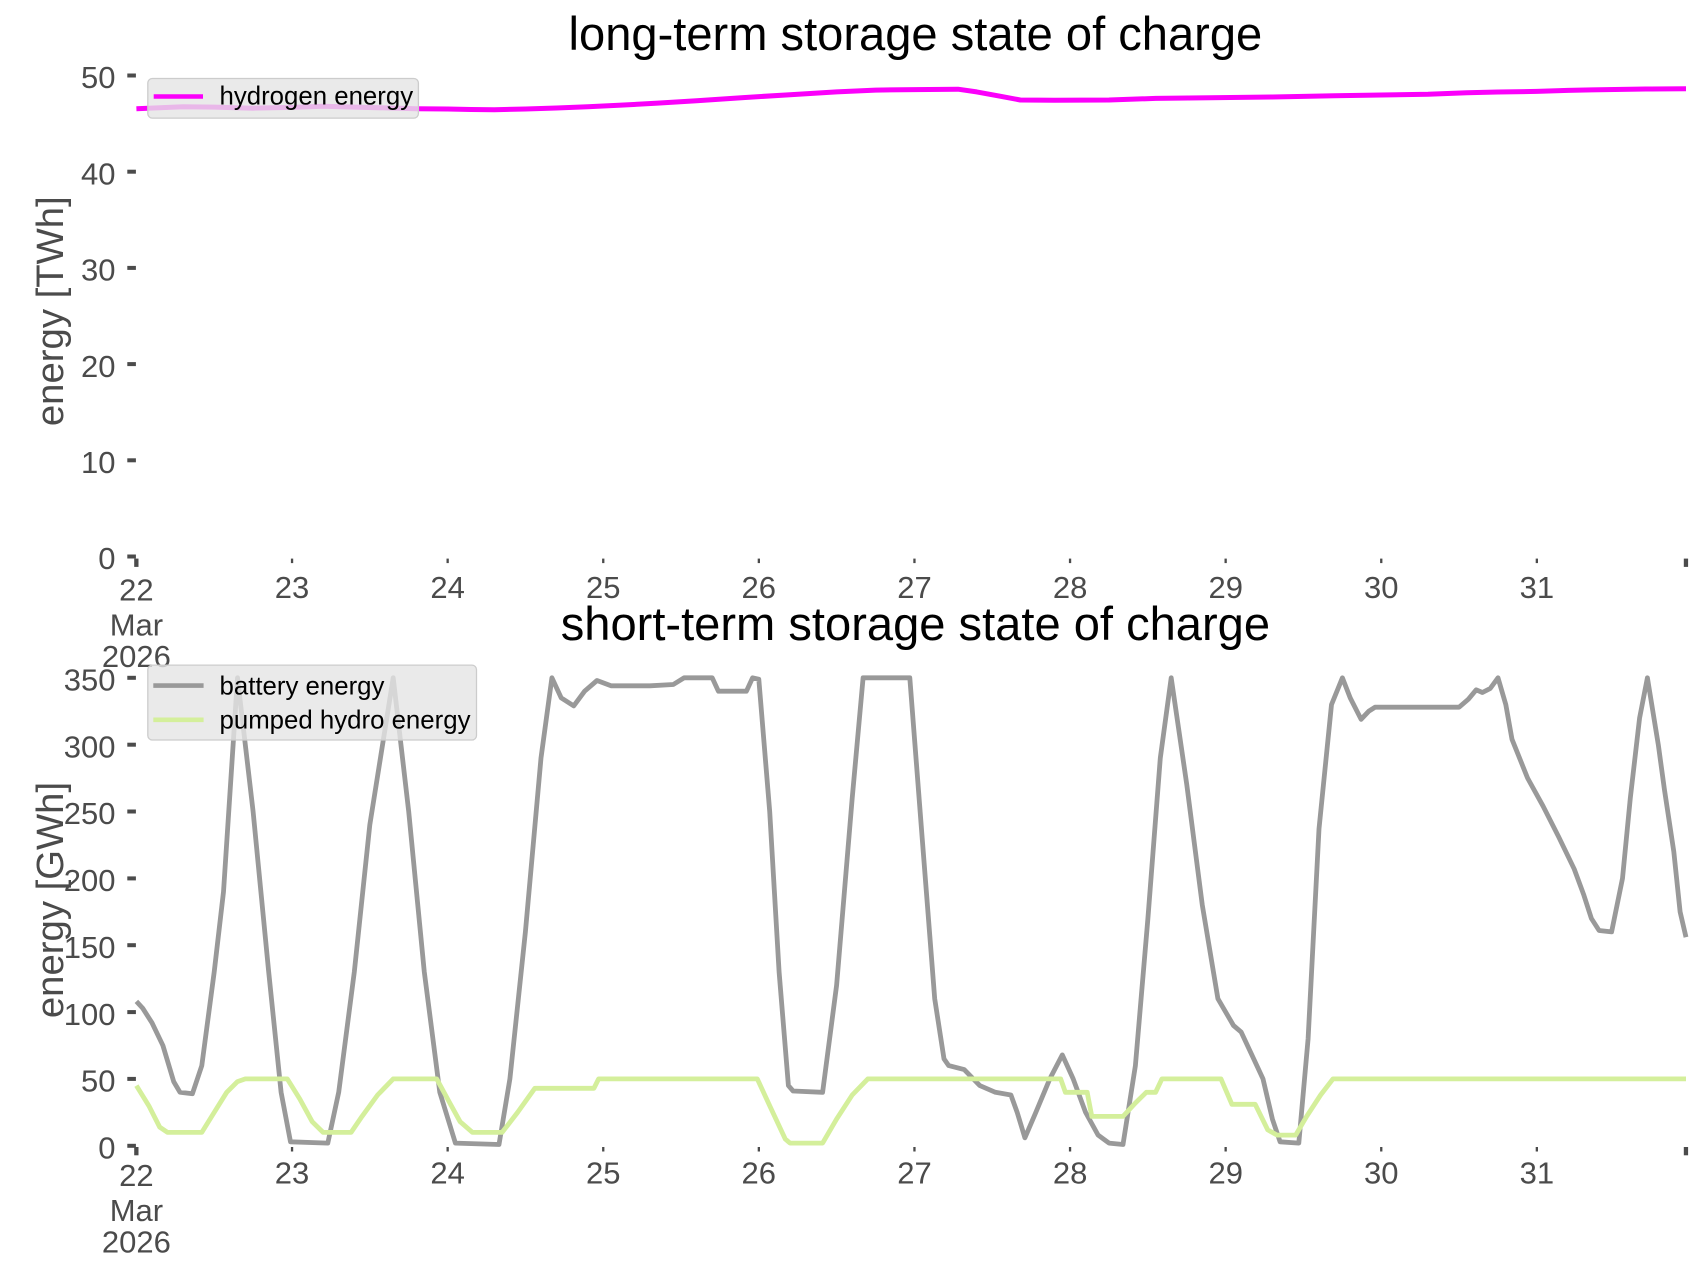 The height and width of the screenshot is (1277, 1706). I want to click on svg-text: energy [GWh], so click(50, 900).